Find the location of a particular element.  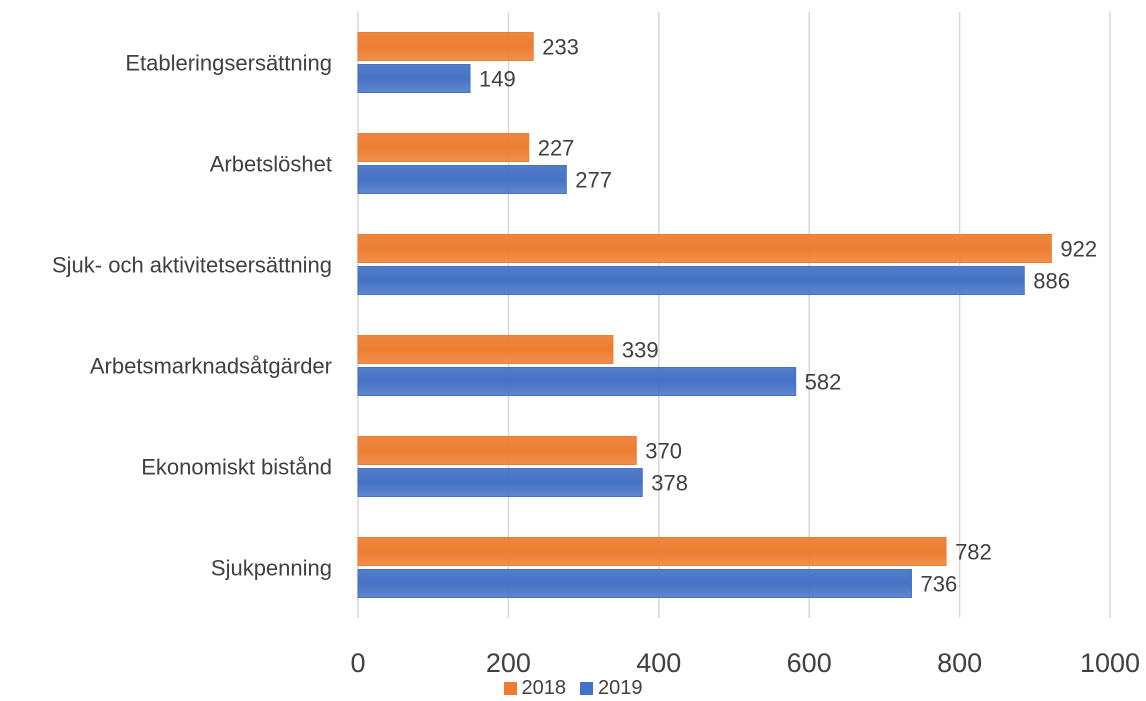

legend-item-2019: 2019 is located at coordinates (611, 688).